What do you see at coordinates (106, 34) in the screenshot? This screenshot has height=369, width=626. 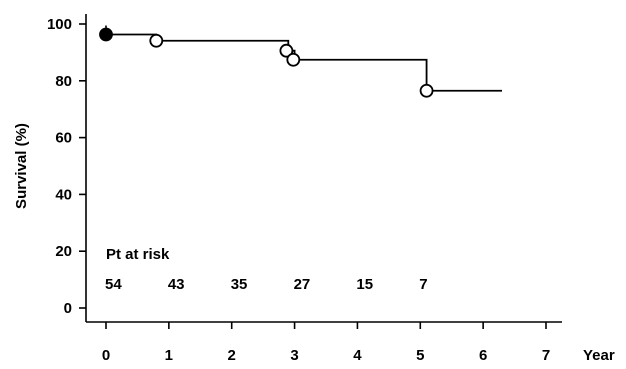 I see `start-marker` at bounding box center [106, 34].